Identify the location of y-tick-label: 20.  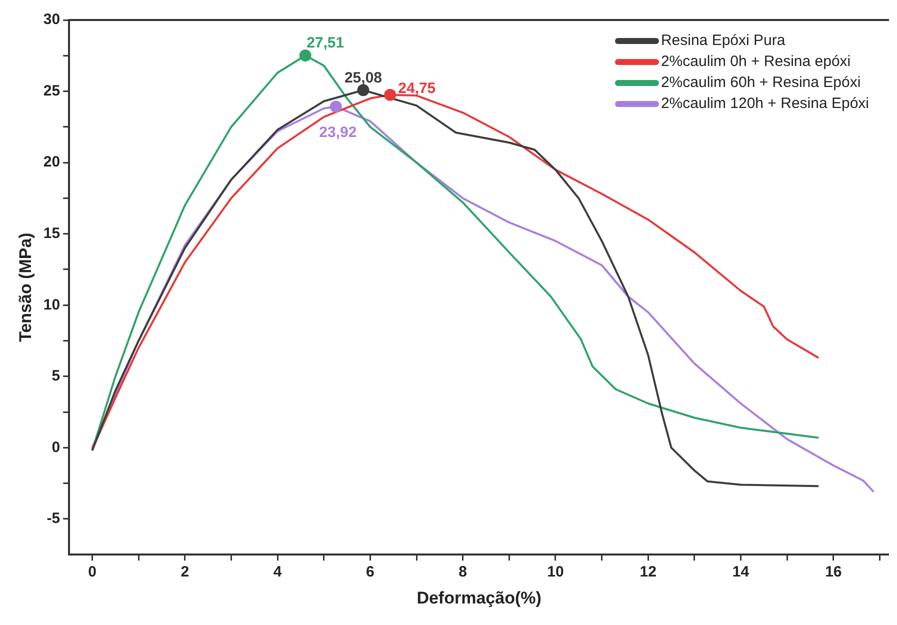
(51, 162).